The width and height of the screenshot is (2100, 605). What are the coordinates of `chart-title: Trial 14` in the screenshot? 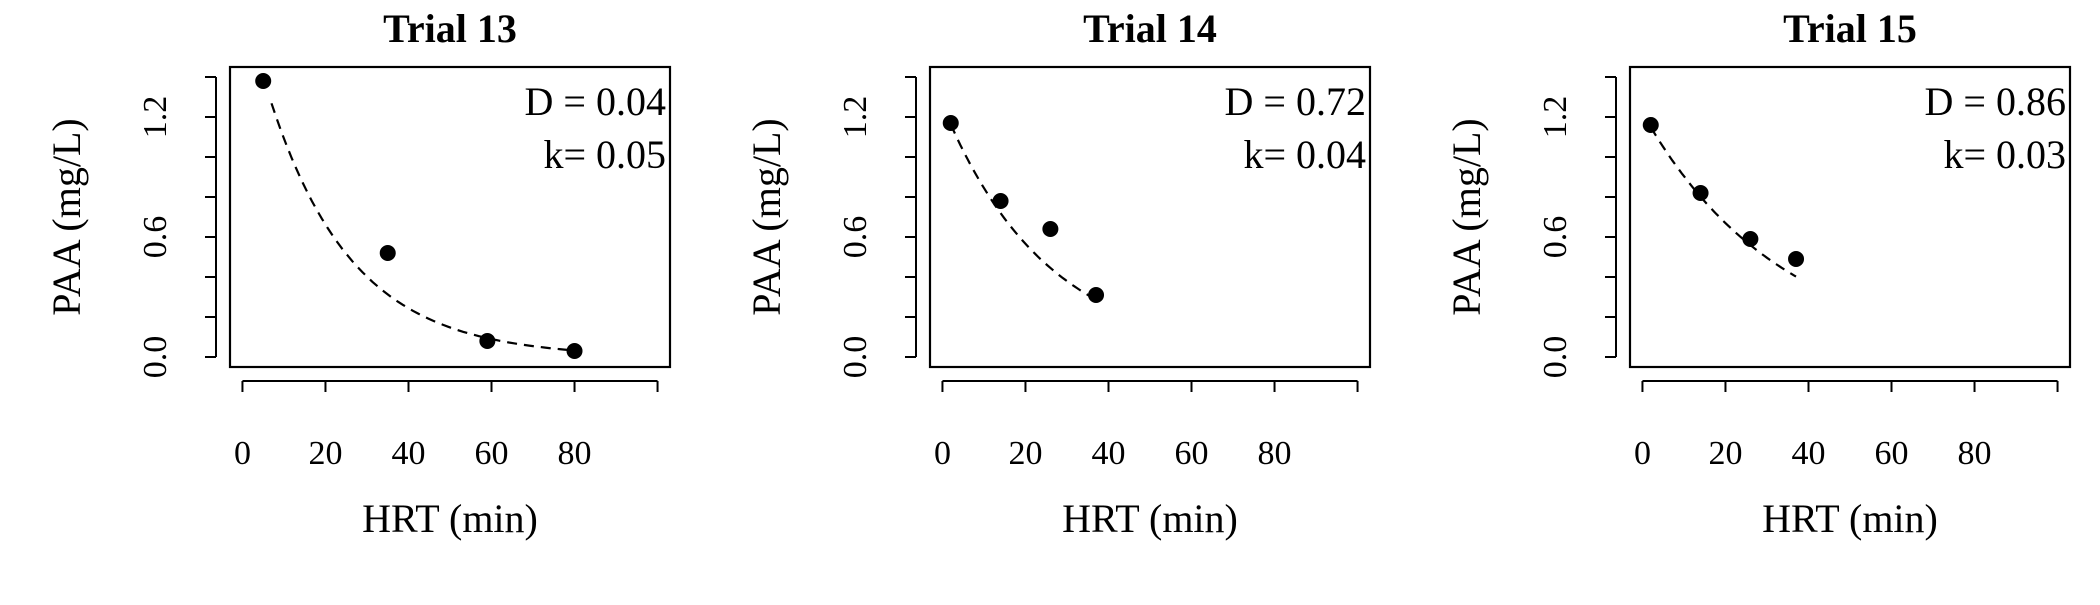 It's located at (1150, 28).